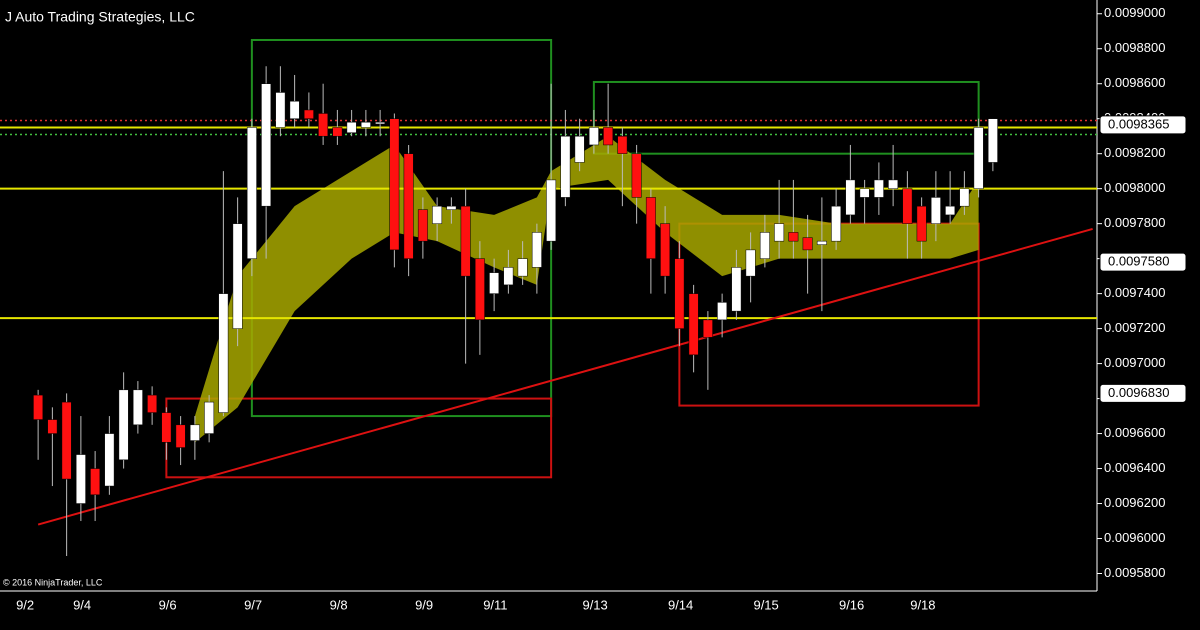 This screenshot has width=1200, height=630. What do you see at coordinates (922, 604) in the screenshot?
I see `x-tick-label: 9/18` at bounding box center [922, 604].